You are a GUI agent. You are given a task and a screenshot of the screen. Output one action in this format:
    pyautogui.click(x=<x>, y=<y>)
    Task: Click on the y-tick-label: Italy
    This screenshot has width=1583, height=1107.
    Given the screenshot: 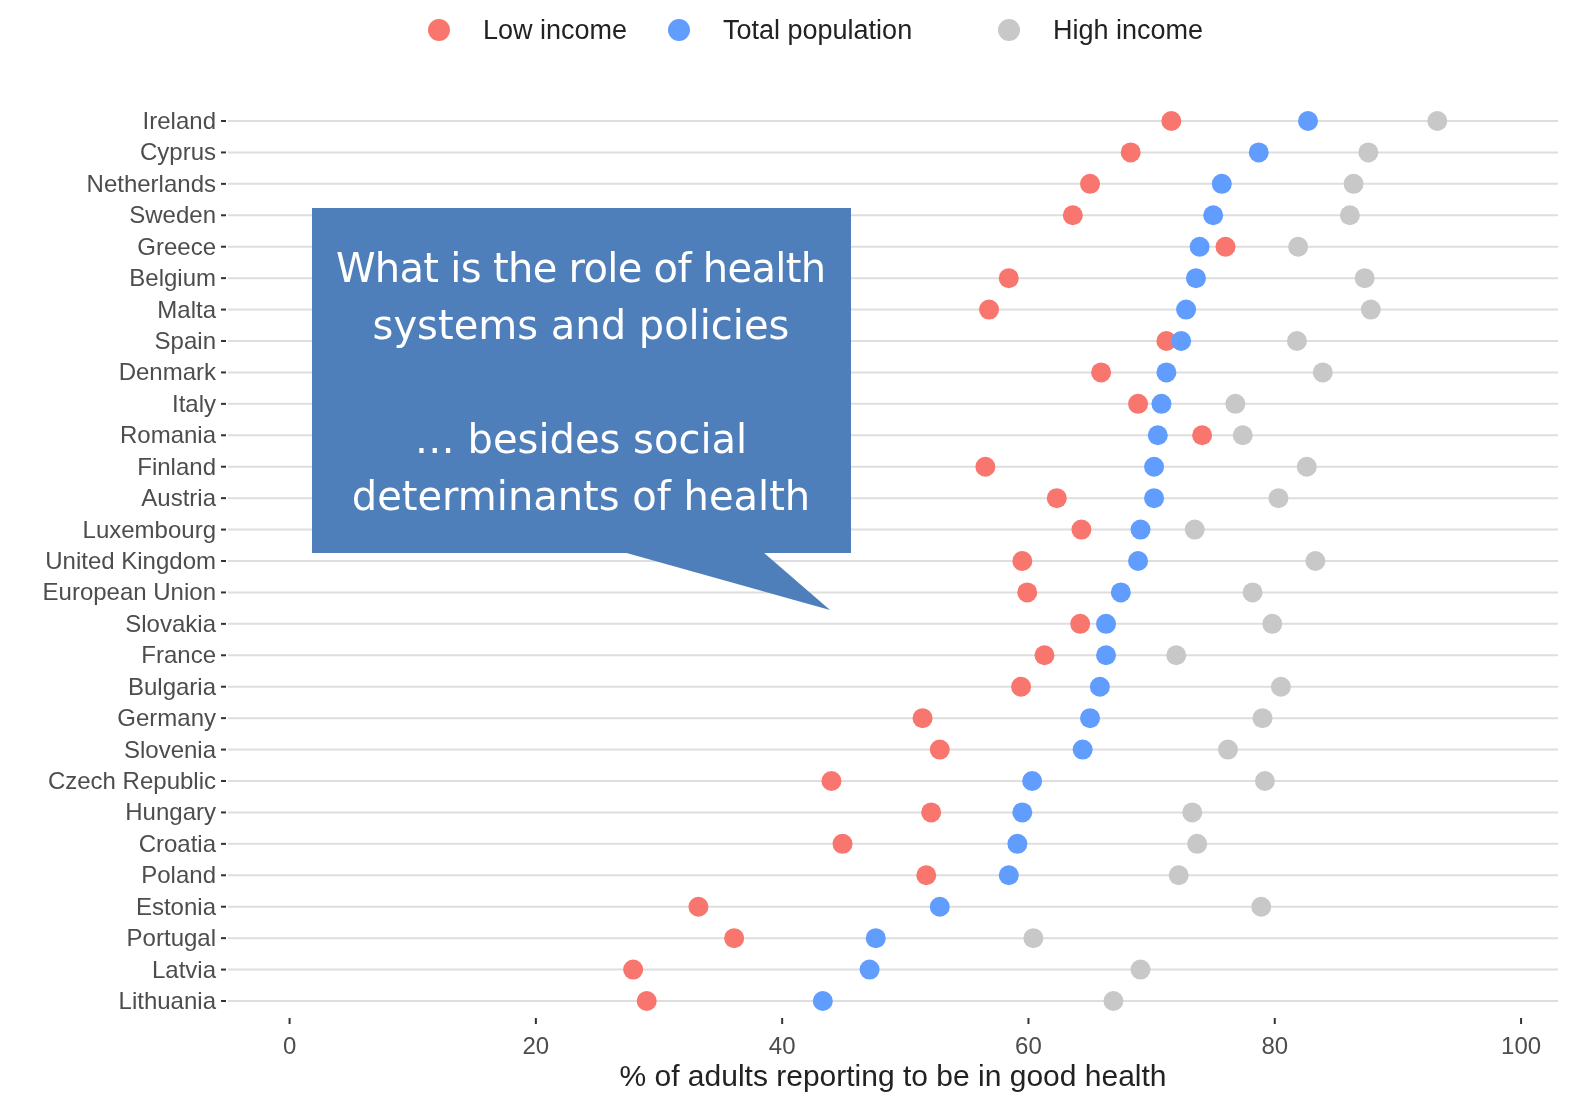 What is the action you would take?
    pyautogui.click(x=193, y=403)
    